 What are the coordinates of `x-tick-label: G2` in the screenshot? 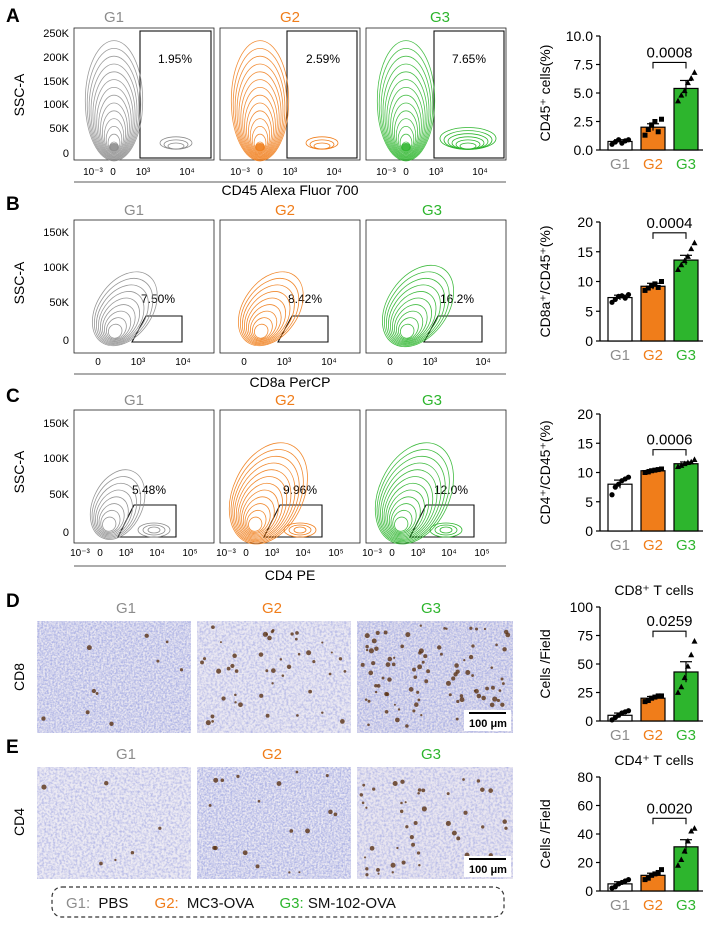 It's located at (653, 735).